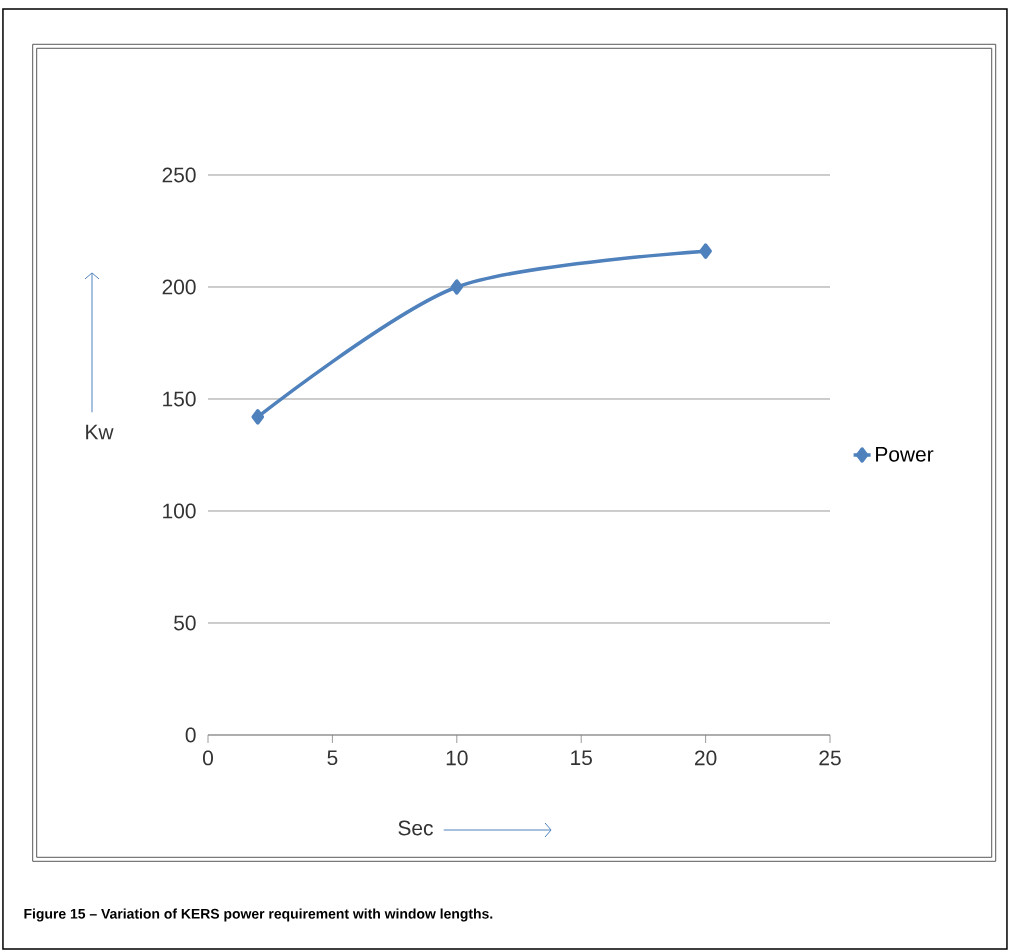  Describe the element at coordinates (830, 758) in the screenshot. I see `x-tick-label: 25` at that location.